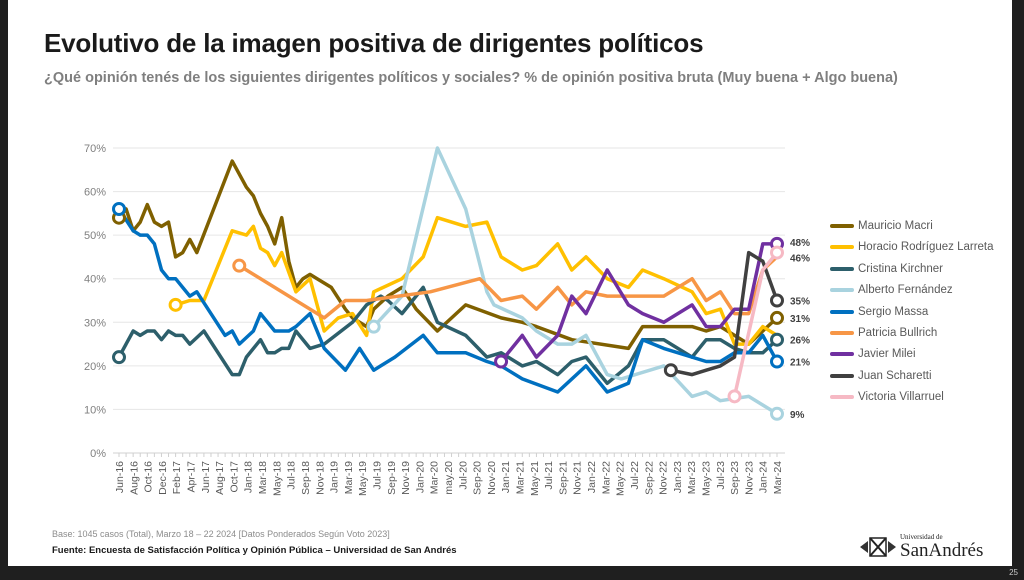 This screenshot has height=580, width=1024. What do you see at coordinates (95, 149) in the screenshot?
I see `y-tick-label: 70%` at bounding box center [95, 149].